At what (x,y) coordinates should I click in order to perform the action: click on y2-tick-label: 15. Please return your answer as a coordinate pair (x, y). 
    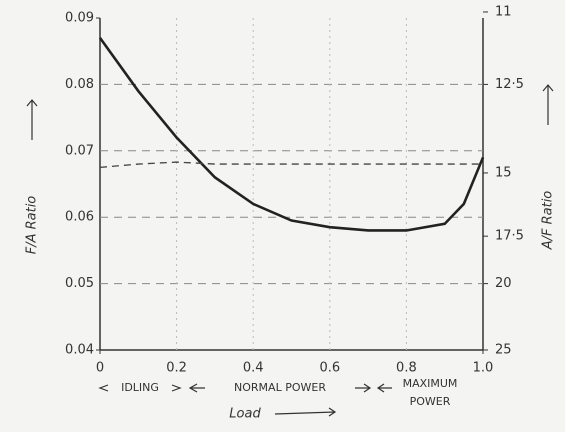
    Looking at the image, I should click on (503, 172).